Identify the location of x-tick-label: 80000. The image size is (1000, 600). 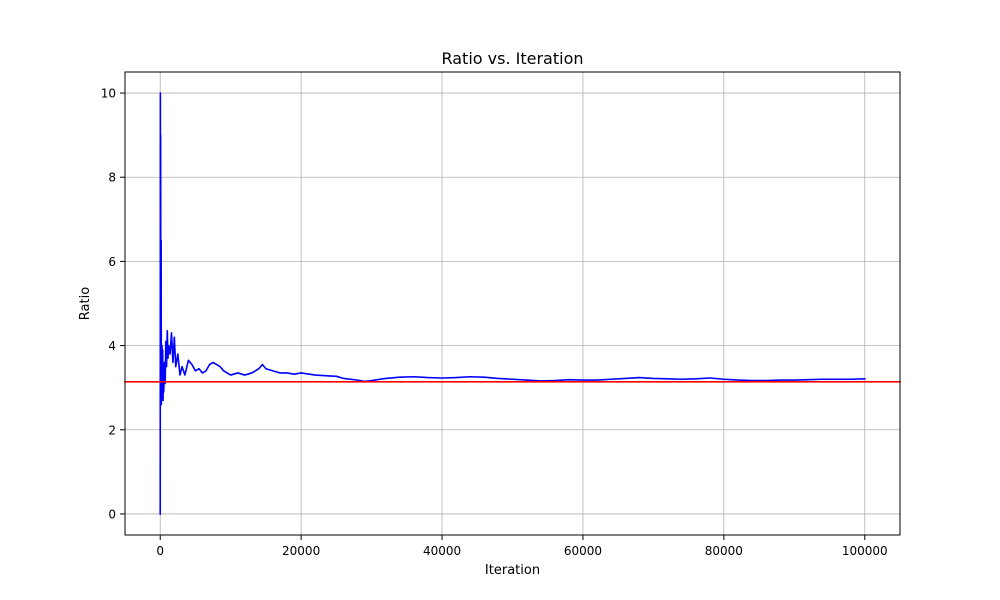
(724, 551).